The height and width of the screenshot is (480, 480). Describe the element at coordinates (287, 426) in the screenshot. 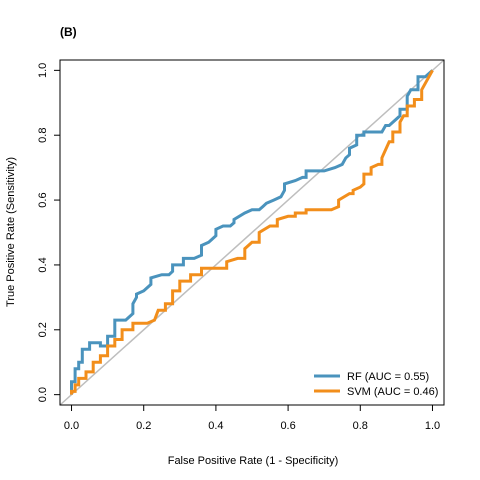

I see `x-tick-label: 0.6` at that location.